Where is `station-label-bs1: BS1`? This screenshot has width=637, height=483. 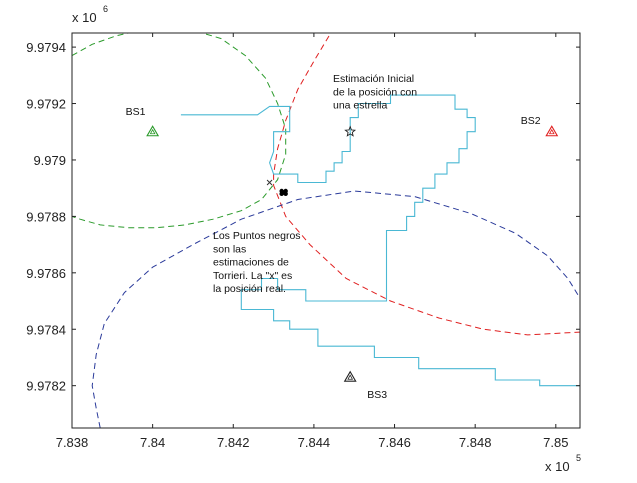 station-label-bs1: BS1 is located at coordinates (136, 112).